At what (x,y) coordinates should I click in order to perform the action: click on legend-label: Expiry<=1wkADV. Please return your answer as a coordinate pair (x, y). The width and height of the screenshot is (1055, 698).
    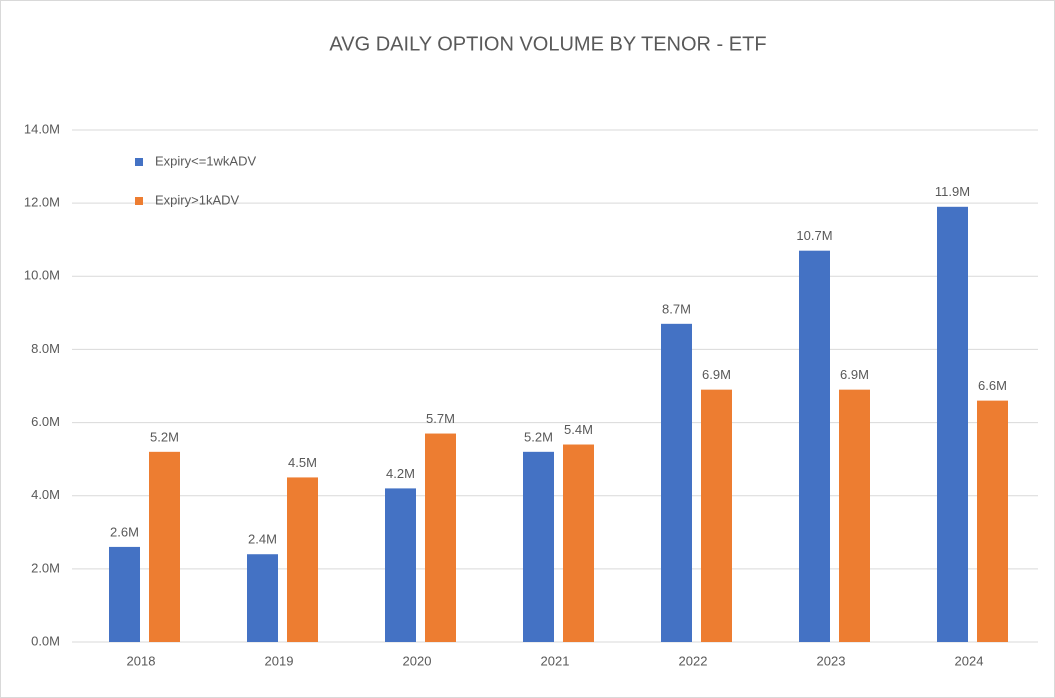
    Looking at the image, I should click on (205, 160).